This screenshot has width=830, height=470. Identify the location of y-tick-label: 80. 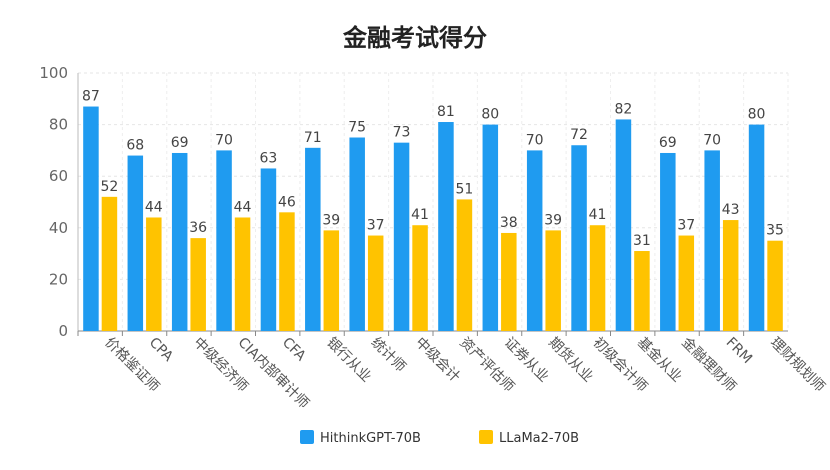
(58, 125).